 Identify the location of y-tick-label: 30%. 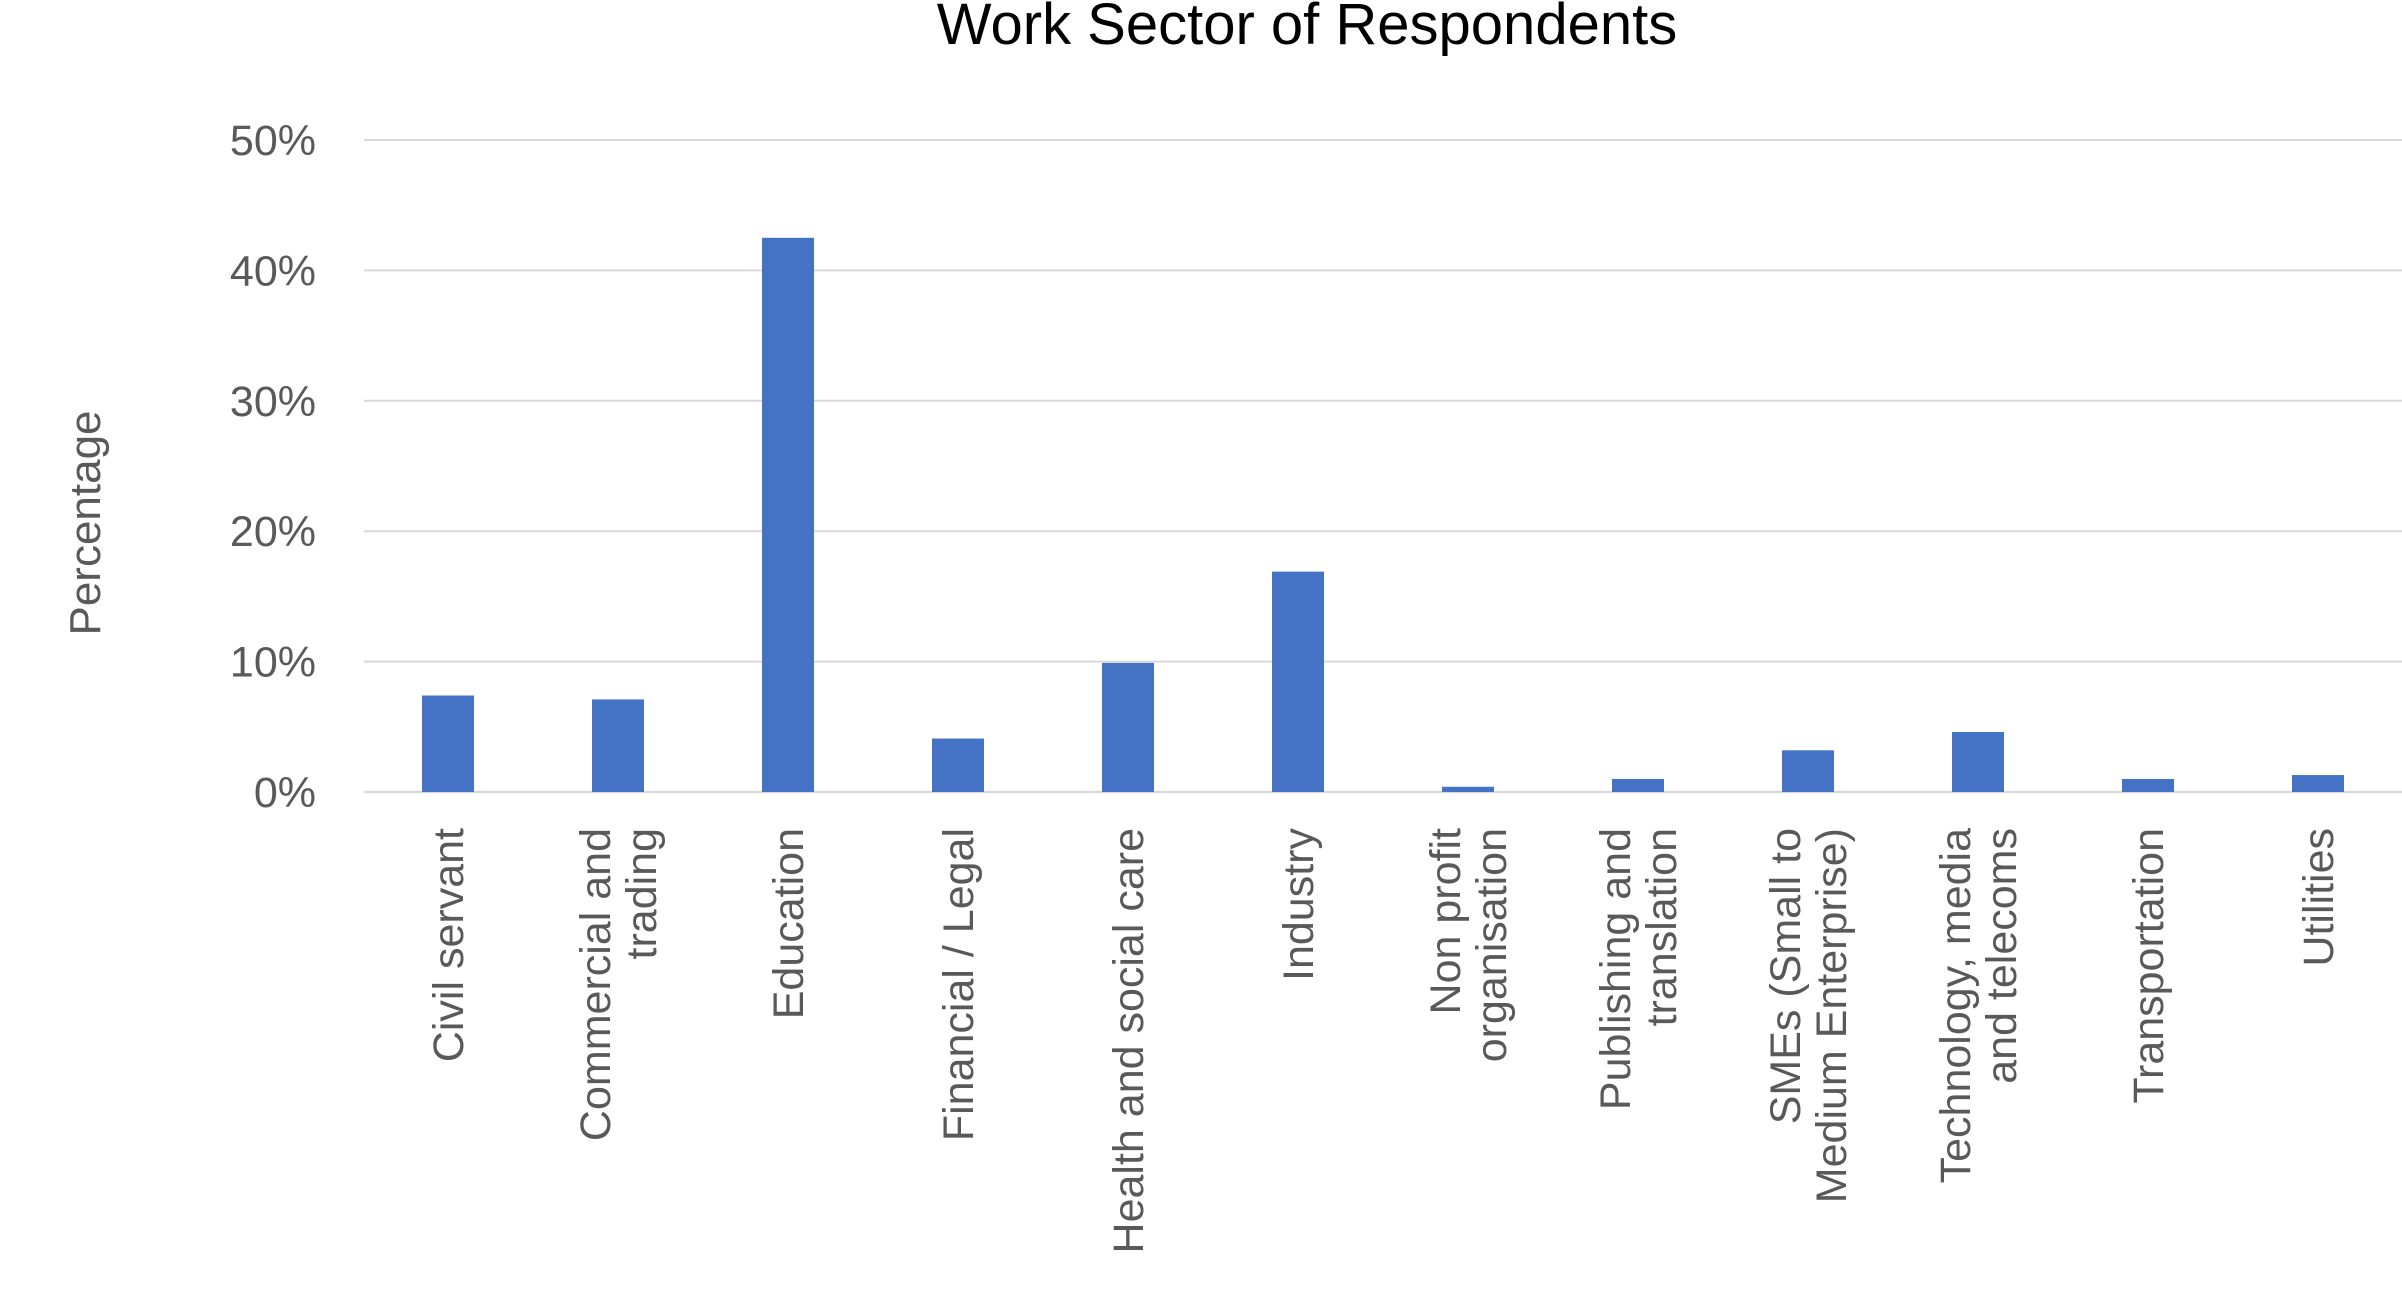
(273, 402).